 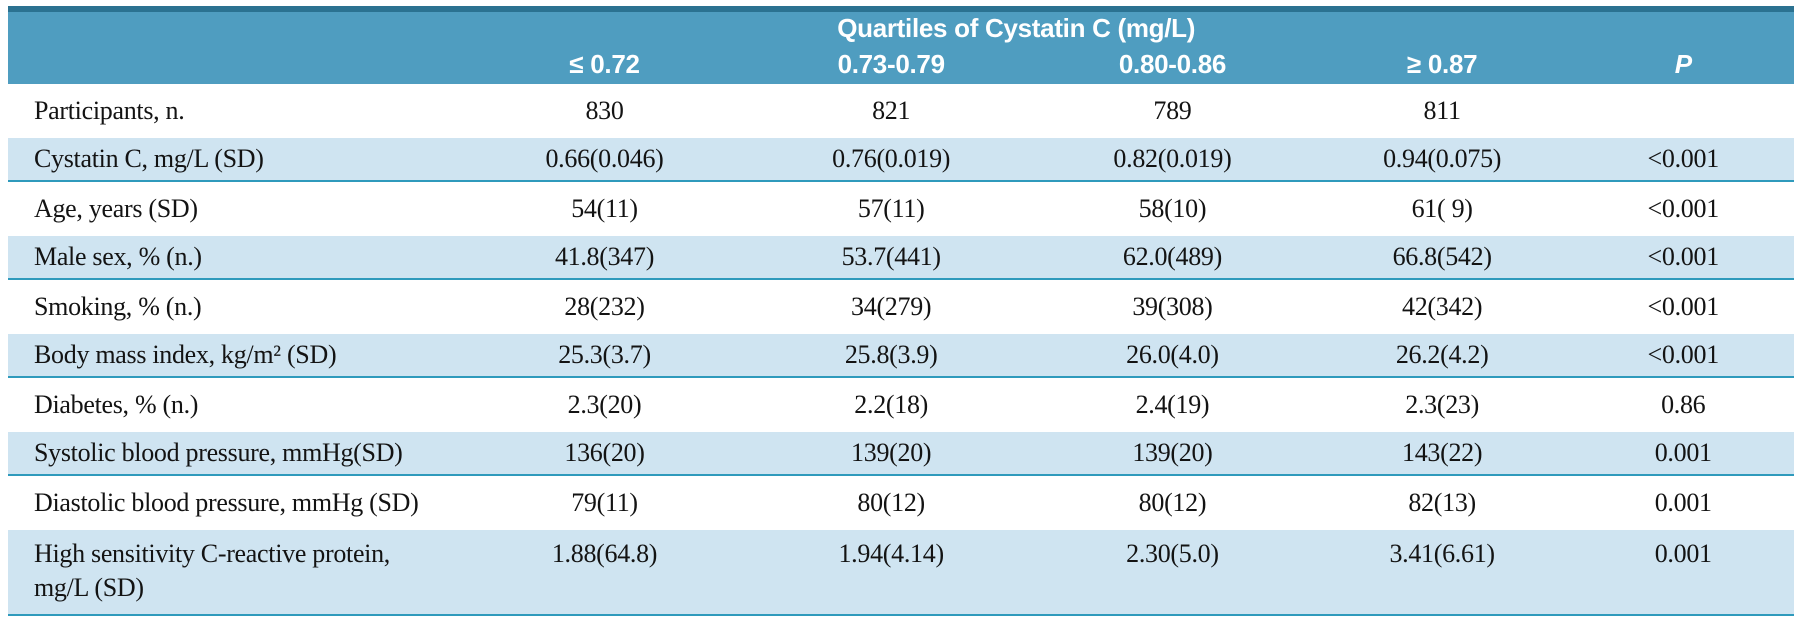 I want to click on cell-value: 821, so click(x=891, y=111).